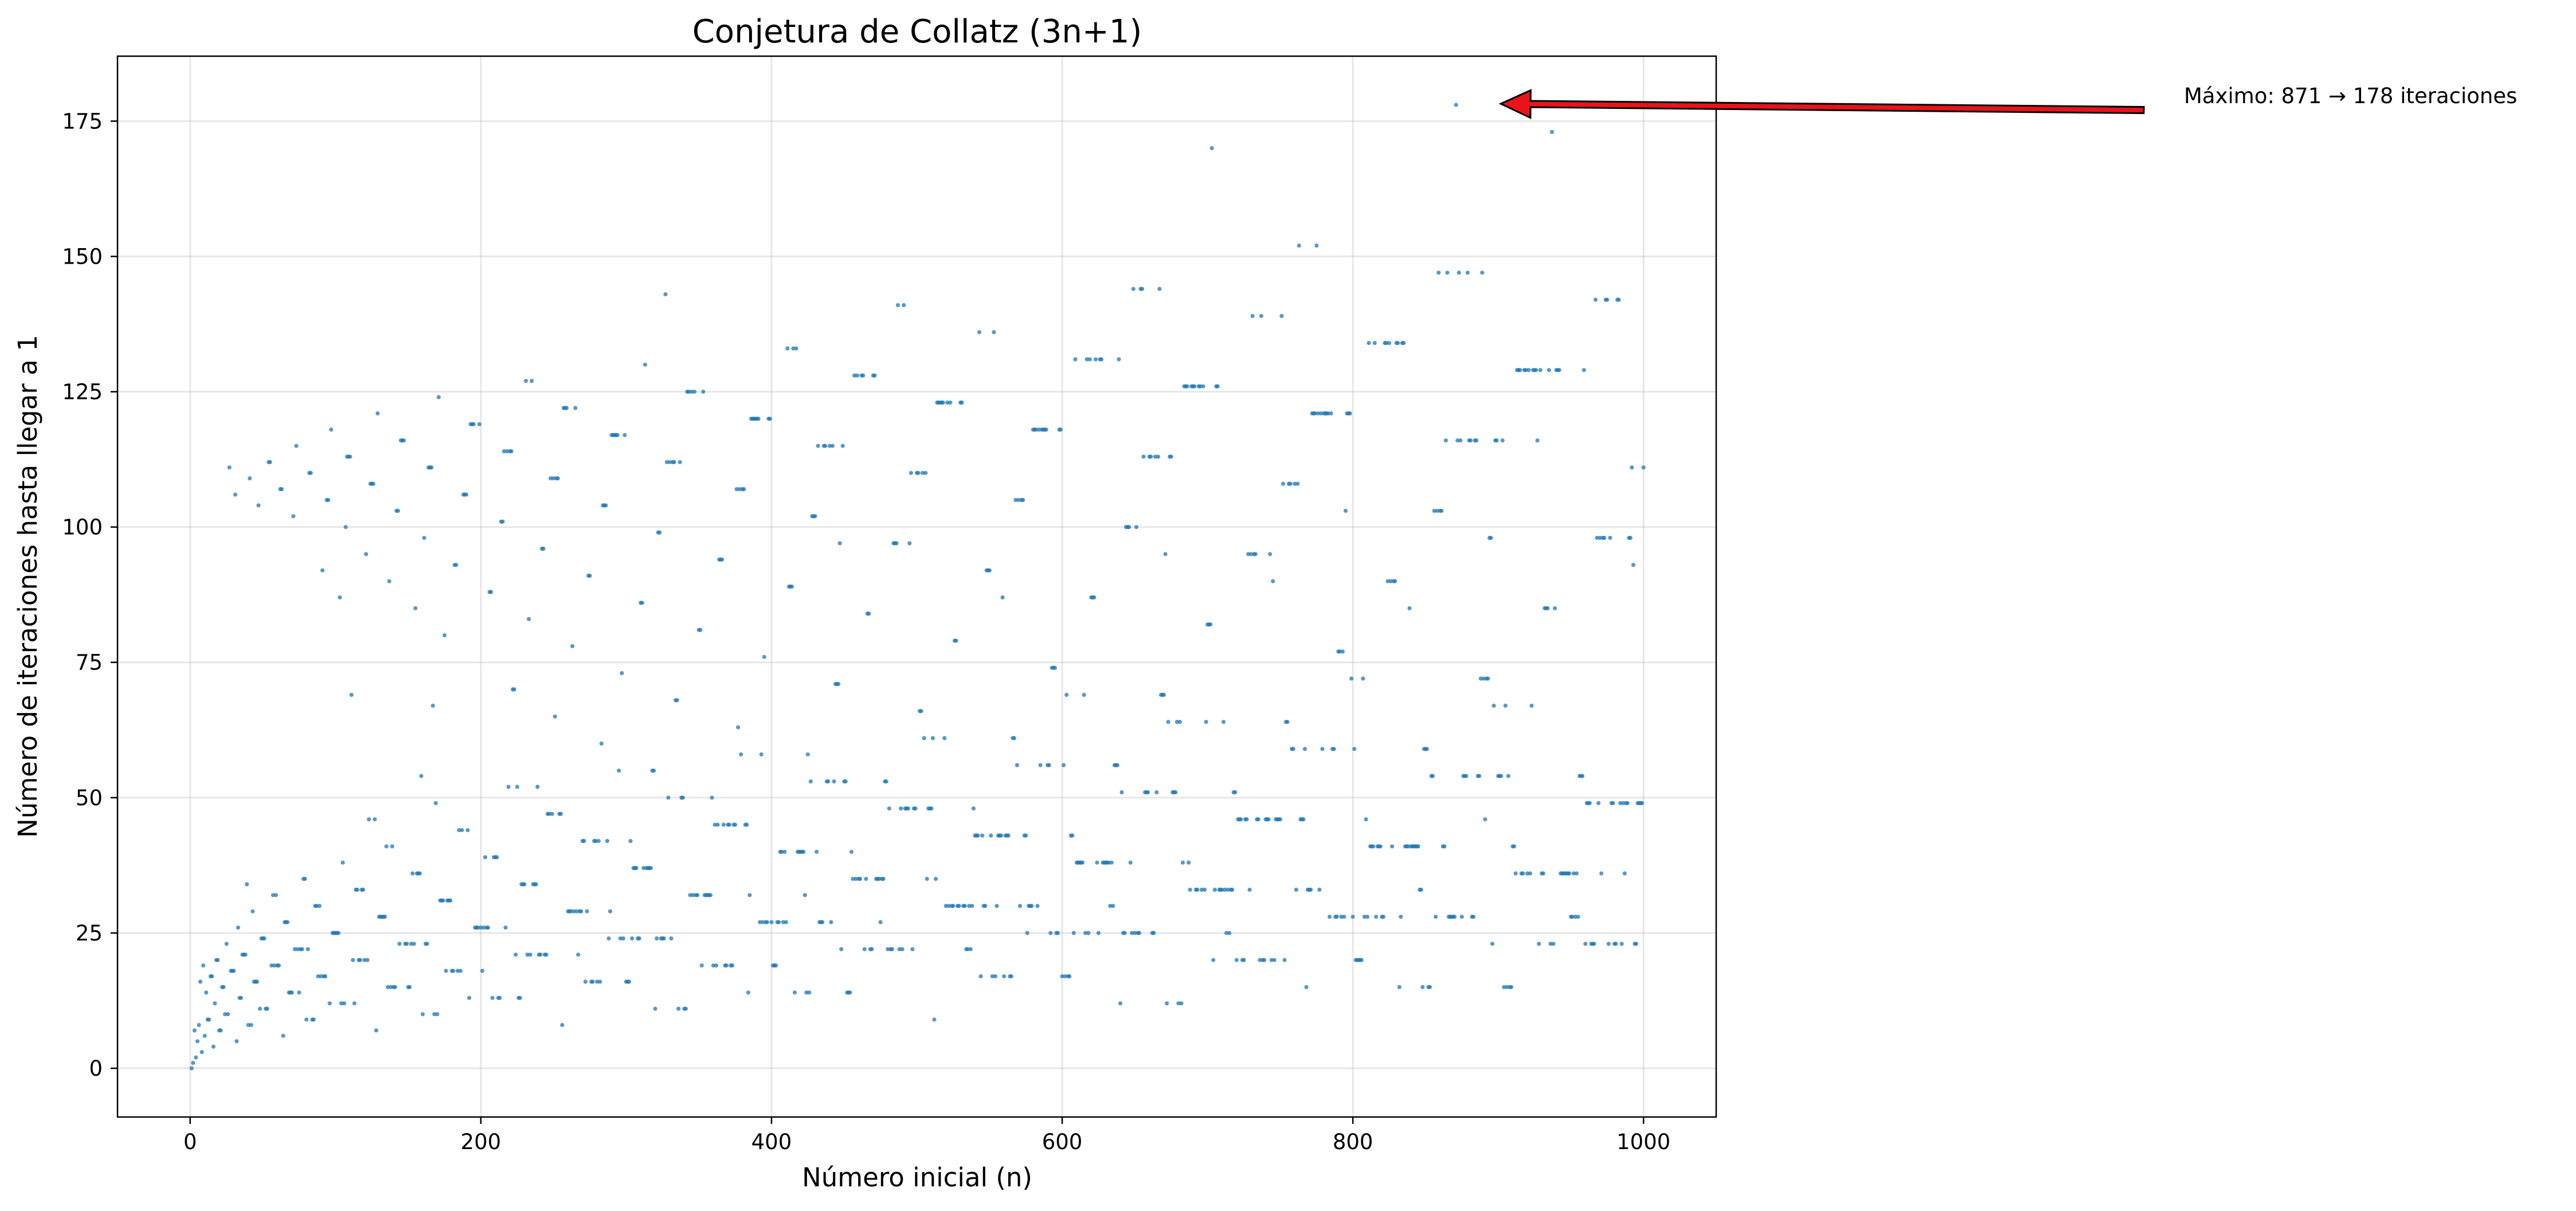  I want to click on x-tick-label: 600, so click(1062, 1142).